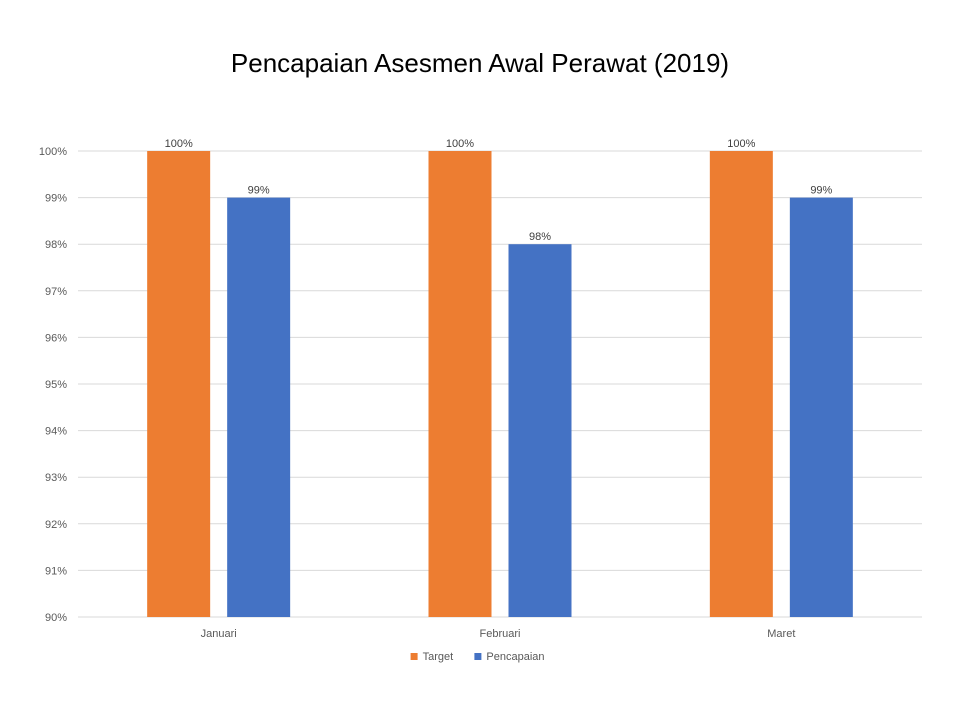 The height and width of the screenshot is (720, 960). Describe the element at coordinates (540, 237) in the screenshot. I see `data-label: 98%` at that location.